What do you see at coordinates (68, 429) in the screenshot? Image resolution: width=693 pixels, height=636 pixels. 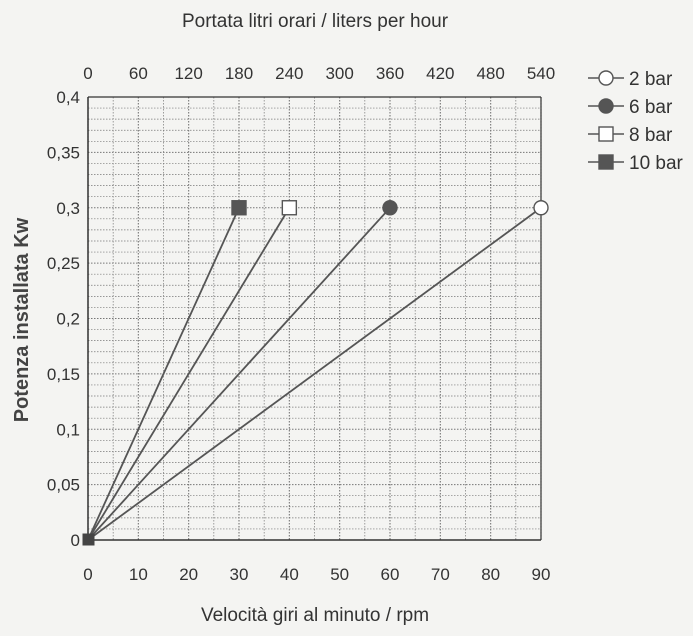 I see `y-tick-label: 0,1` at bounding box center [68, 429].